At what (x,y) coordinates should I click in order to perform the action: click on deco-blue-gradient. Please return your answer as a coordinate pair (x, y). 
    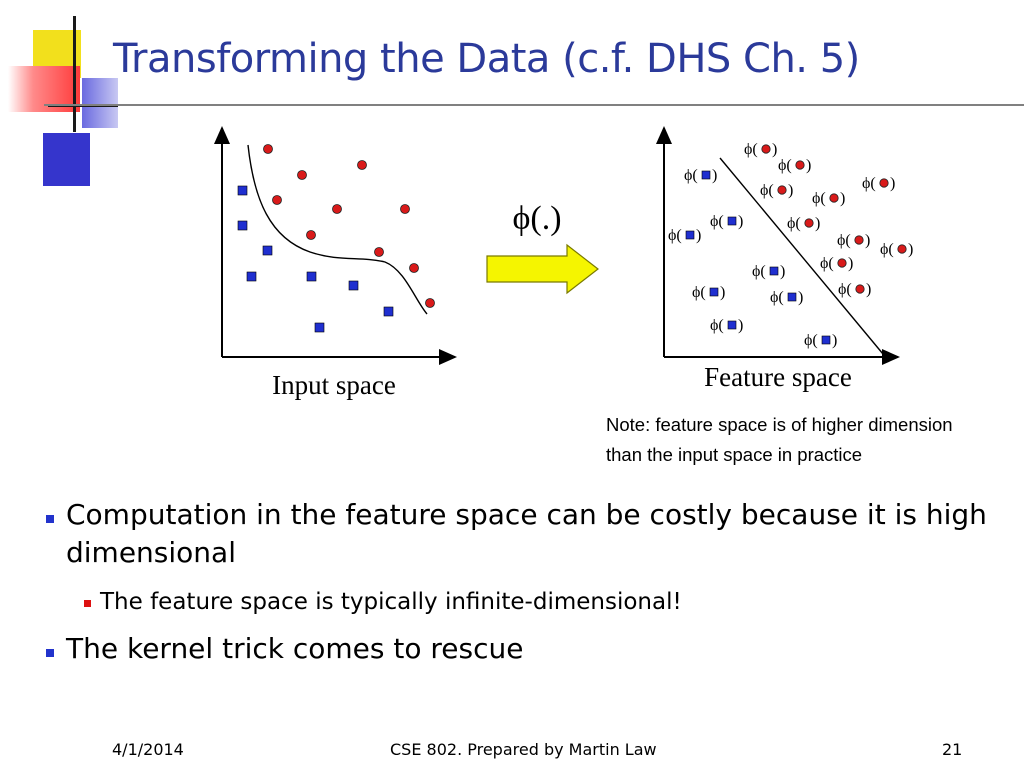
    Looking at the image, I should click on (100, 103).